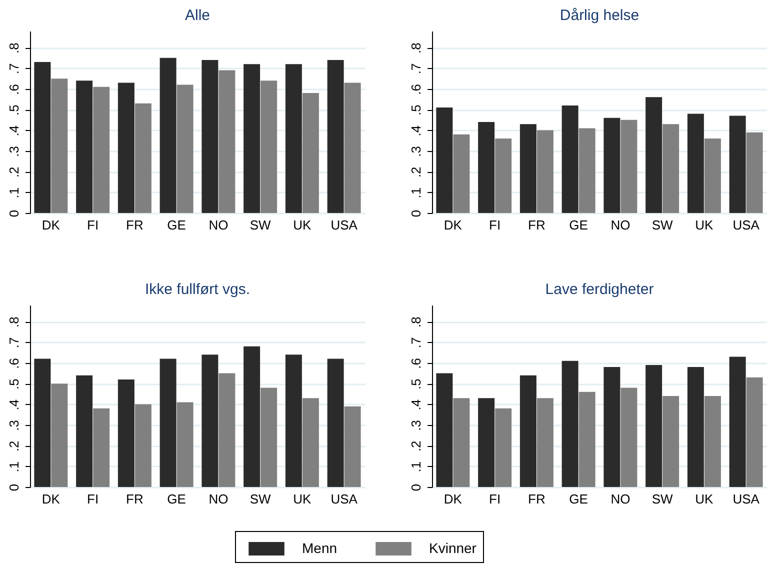  What do you see at coordinates (197, 289) in the screenshot?
I see `chart-title: Ikke fullført vgs.` at bounding box center [197, 289].